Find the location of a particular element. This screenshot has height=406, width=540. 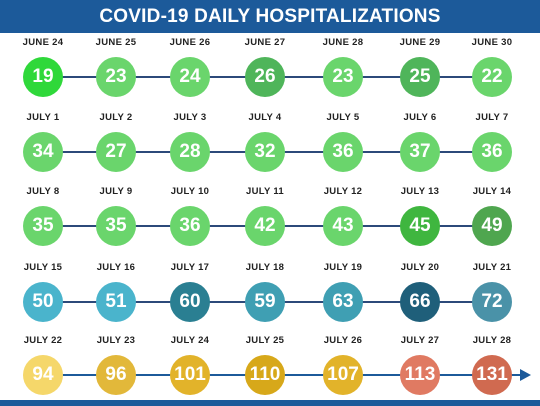

date-label: JULY 21 is located at coordinates (492, 267).